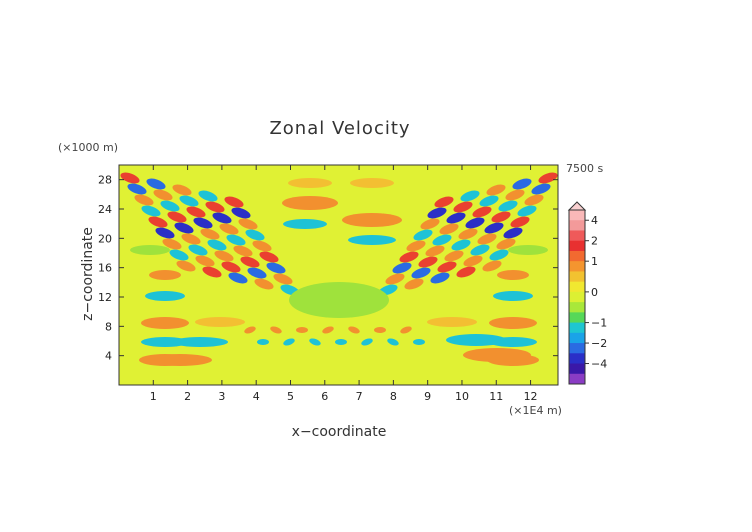 The width and height of the screenshot is (752, 532). What do you see at coordinates (587, 293) in the screenshot?
I see `colorbar: 4 2 1 0 −1 −2 −4` at bounding box center [587, 293].